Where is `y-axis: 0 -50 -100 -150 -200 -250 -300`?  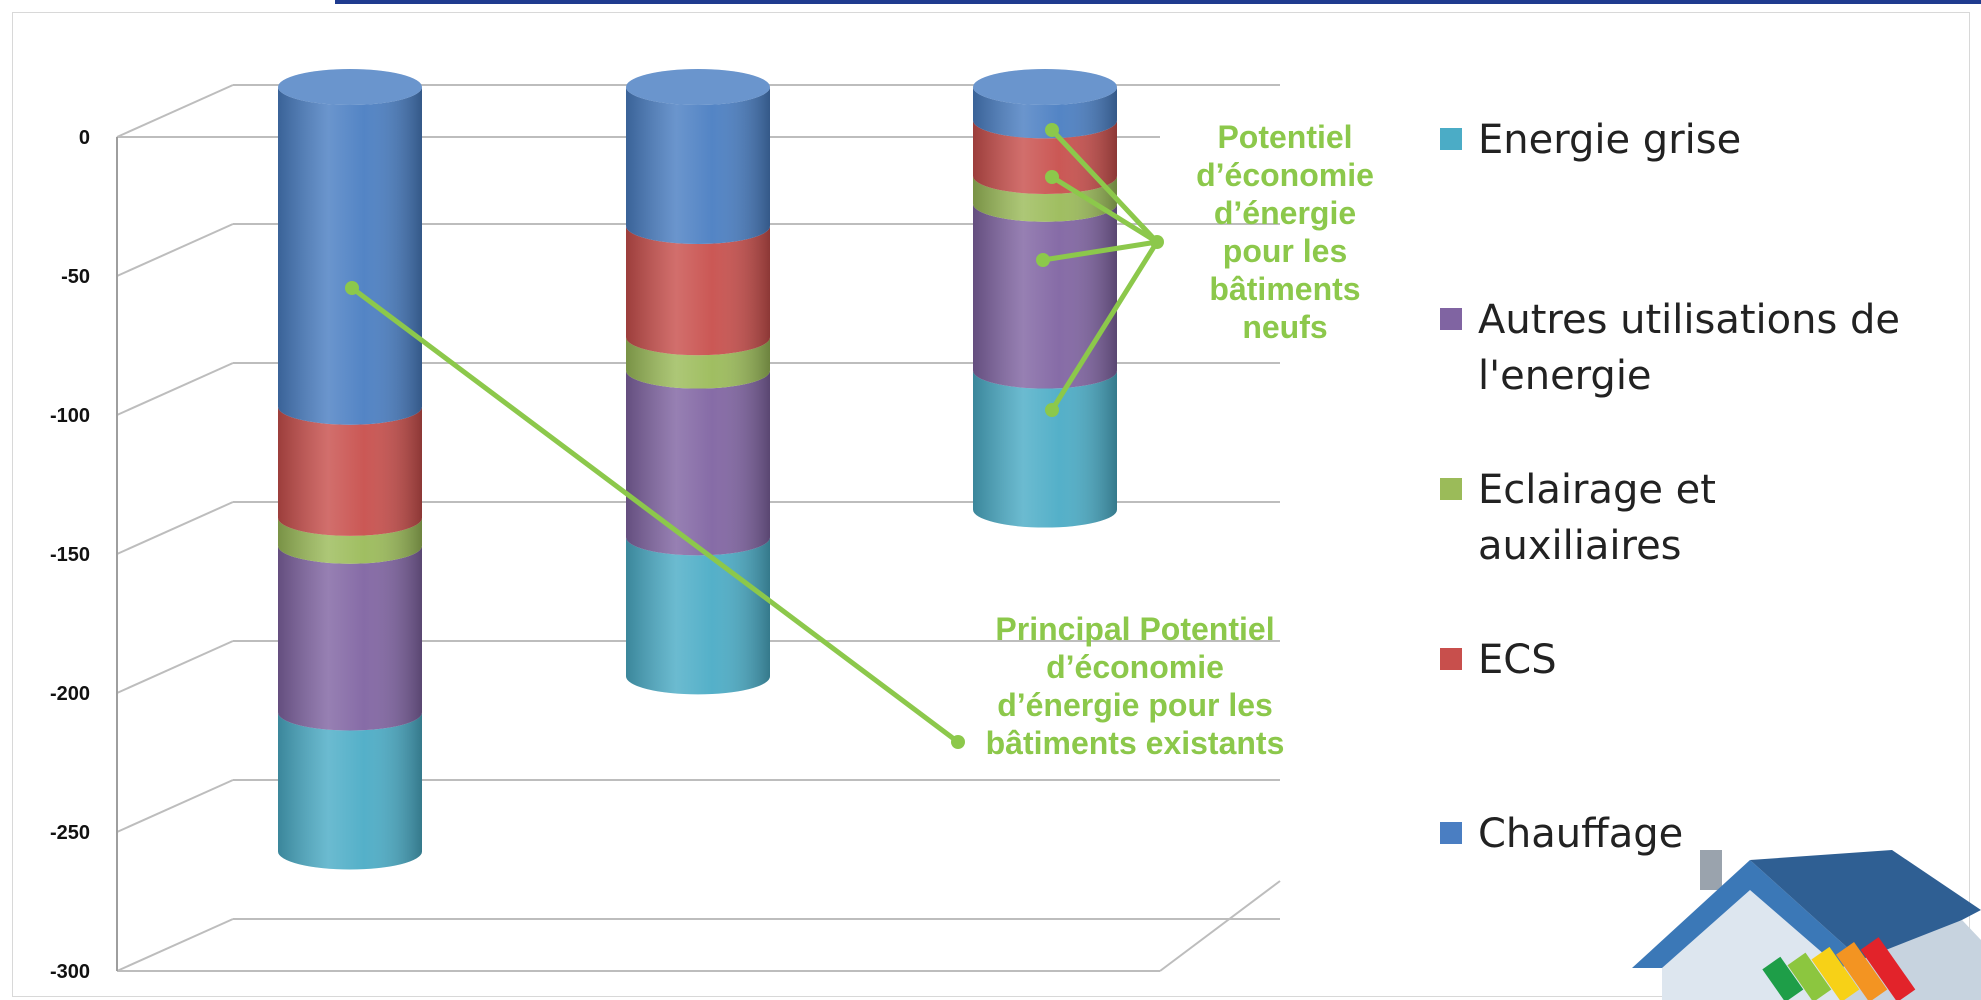
y-axis: 0 -50 -100 -150 -200 -250 -300 is located at coordinates (84, 555).